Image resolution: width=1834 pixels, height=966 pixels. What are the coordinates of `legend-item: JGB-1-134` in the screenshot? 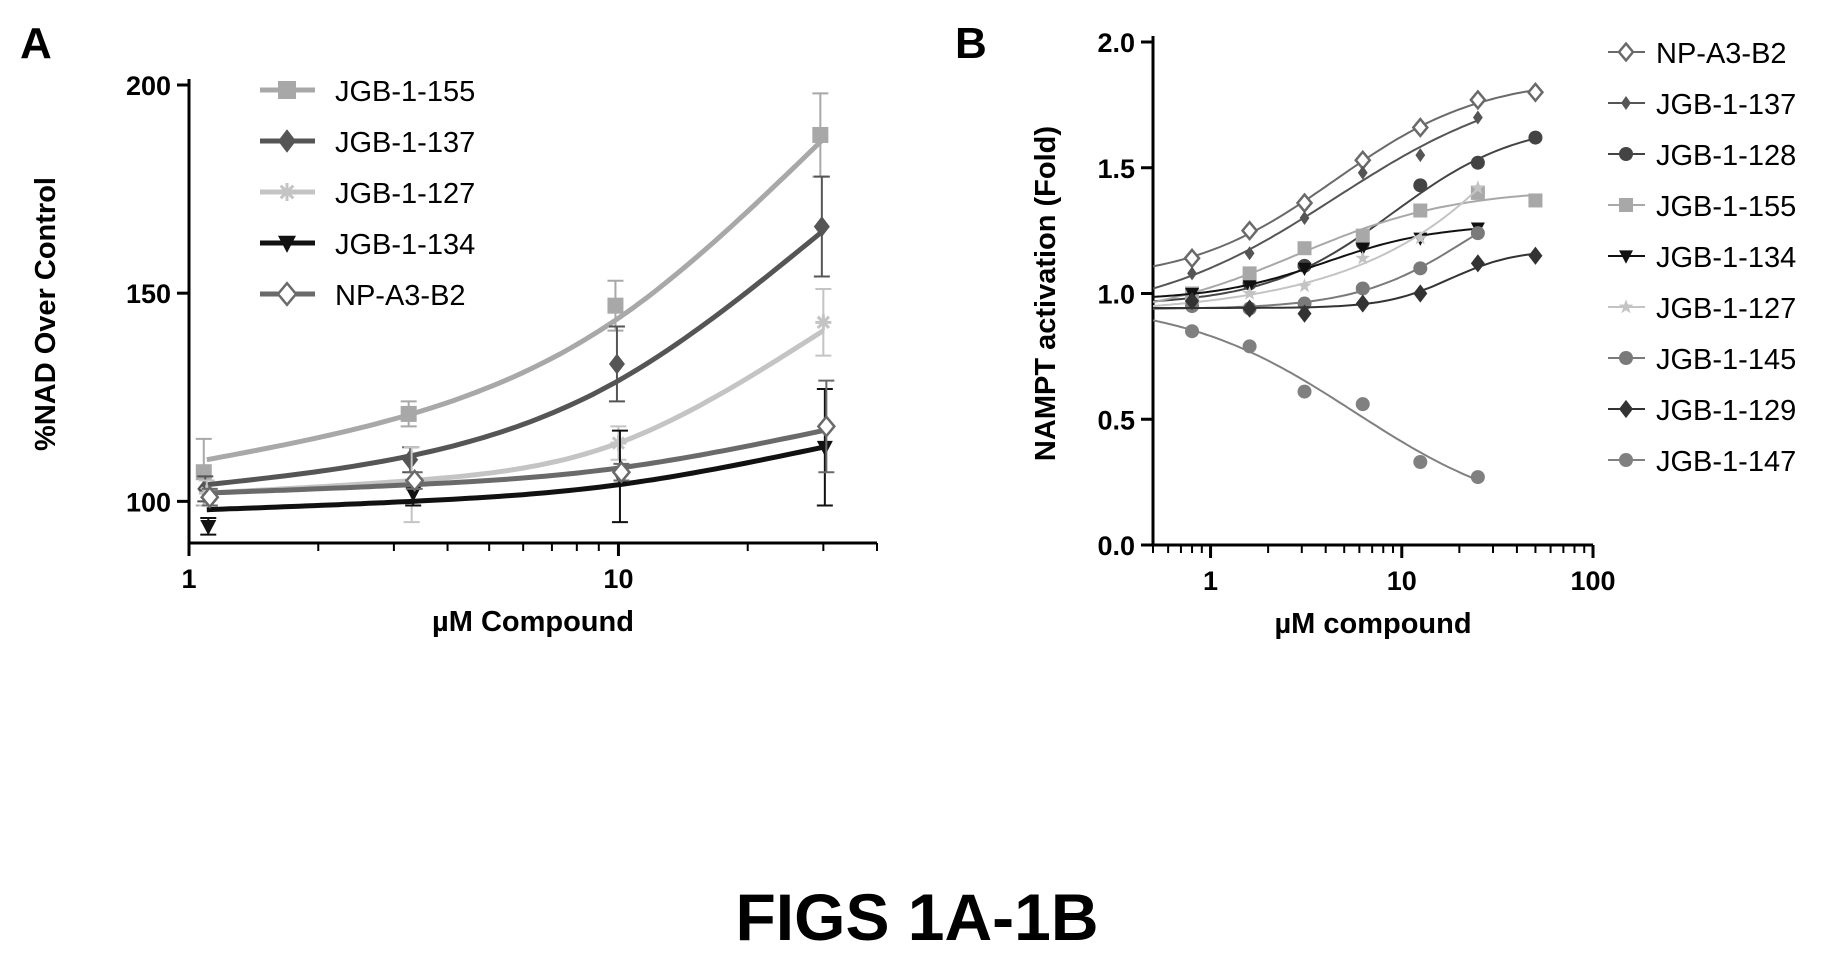 It's located at (367, 245).